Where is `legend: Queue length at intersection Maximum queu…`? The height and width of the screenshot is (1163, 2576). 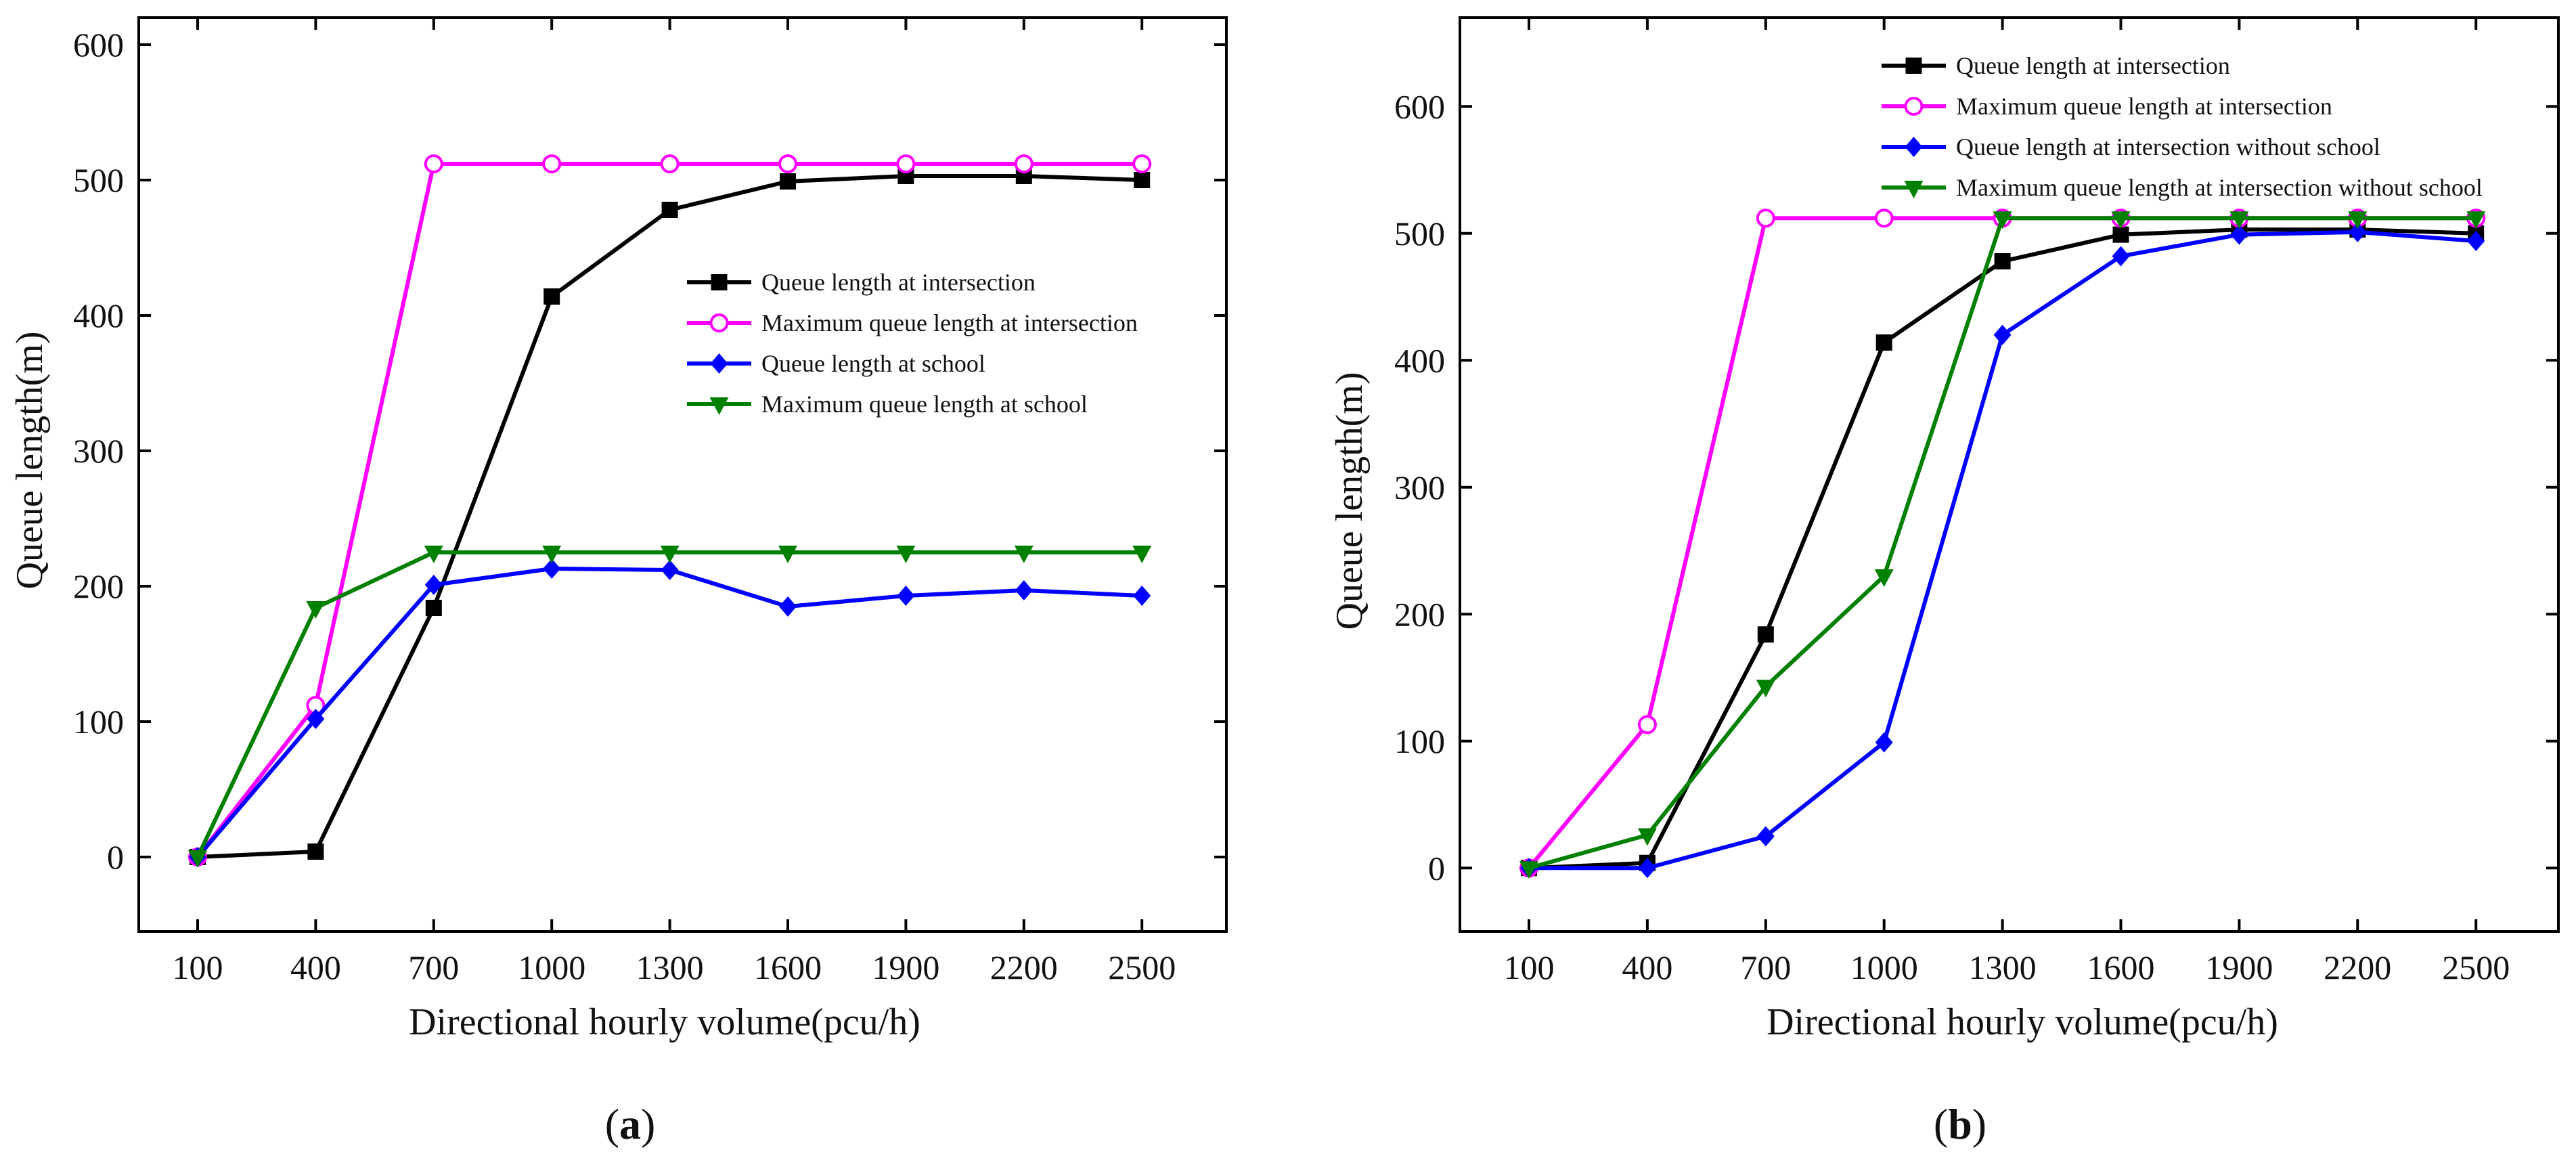 legend: Queue length at intersection Maximum queu… is located at coordinates (2182, 126).